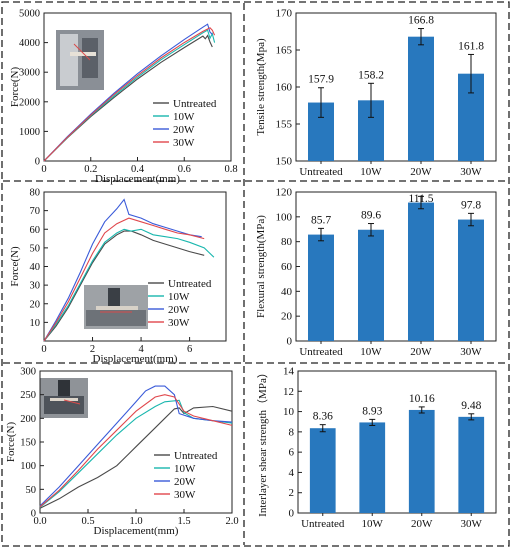 The height and width of the screenshot is (550, 512). I want to click on value-label: 166.8, so click(421, 21).